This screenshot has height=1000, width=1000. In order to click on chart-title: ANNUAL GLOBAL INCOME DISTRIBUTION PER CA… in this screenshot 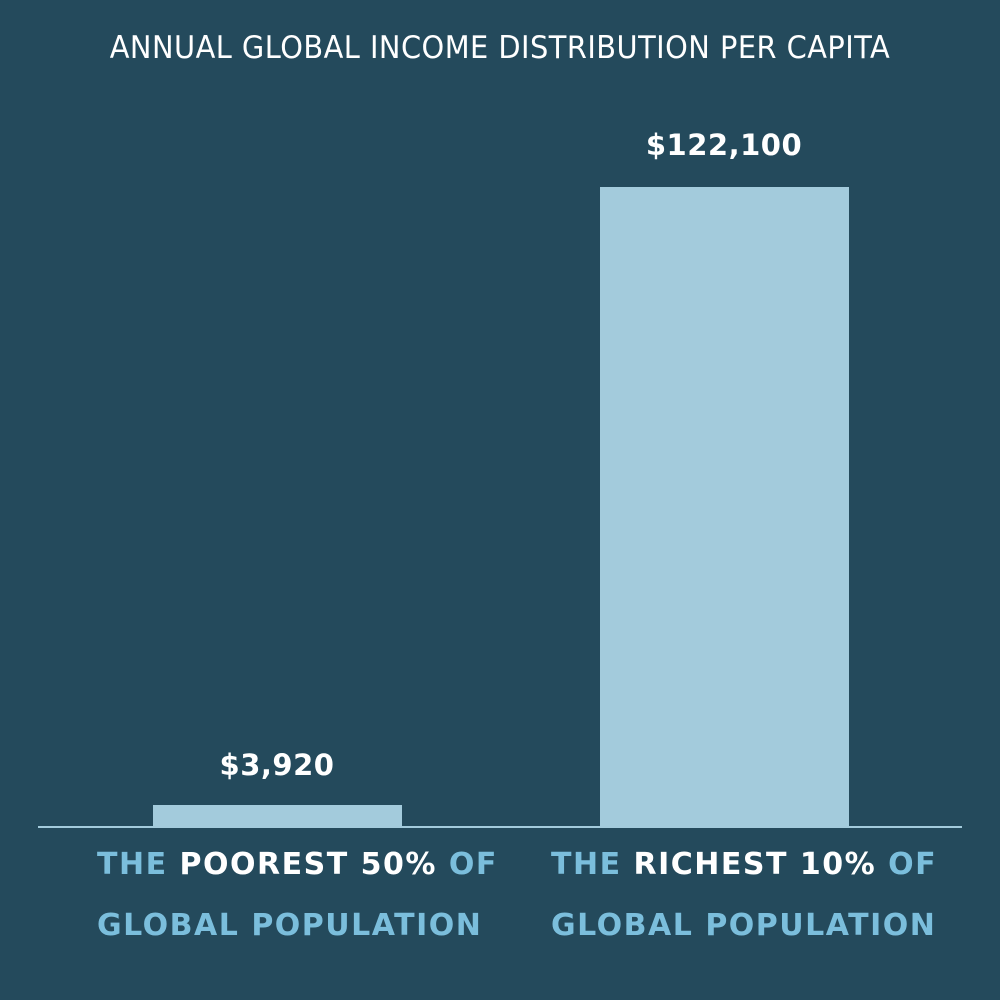, I will do `click(500, 48)`.